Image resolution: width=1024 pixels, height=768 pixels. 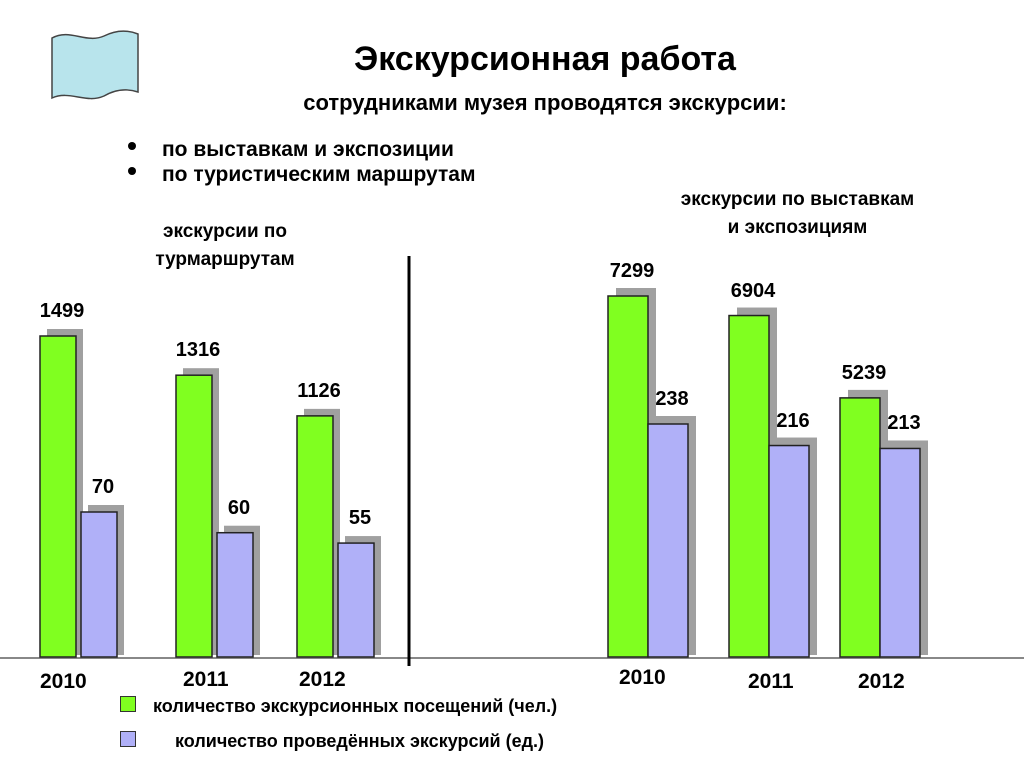 What do you see at coordinates (632, 271) in the screenshot?
I see `data-label-visits: 7299` at bounding box center [632, 271].